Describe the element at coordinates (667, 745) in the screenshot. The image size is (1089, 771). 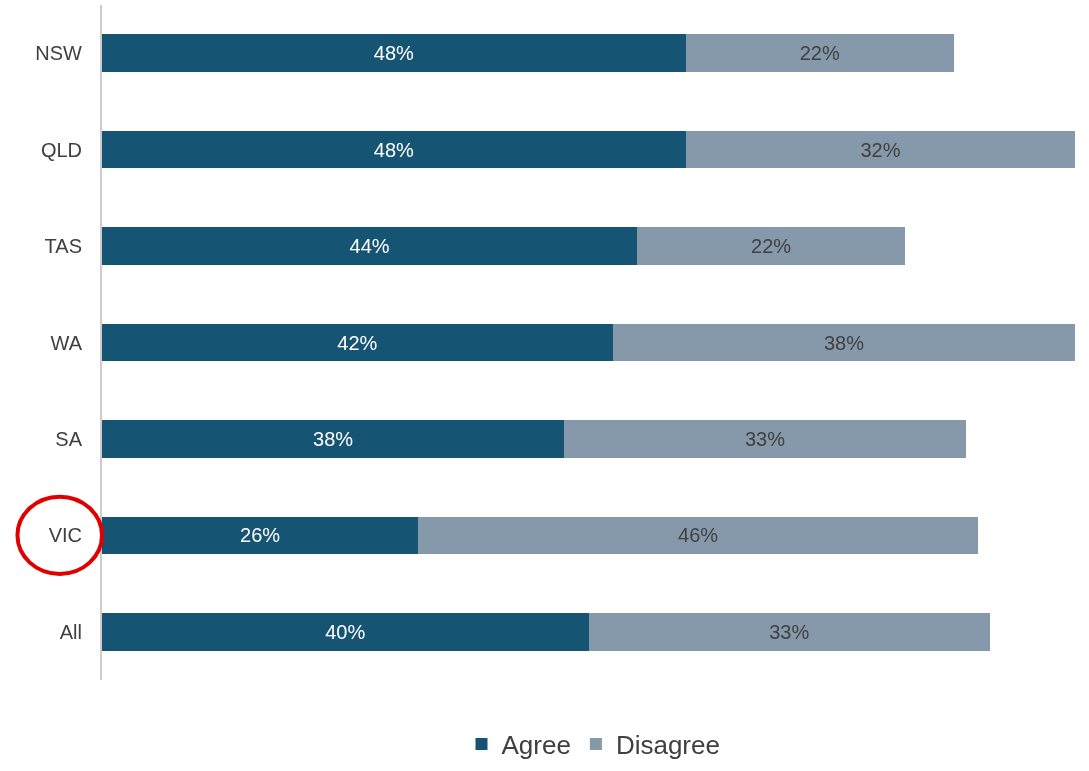
I see `legend-label: Disagree` at that location.